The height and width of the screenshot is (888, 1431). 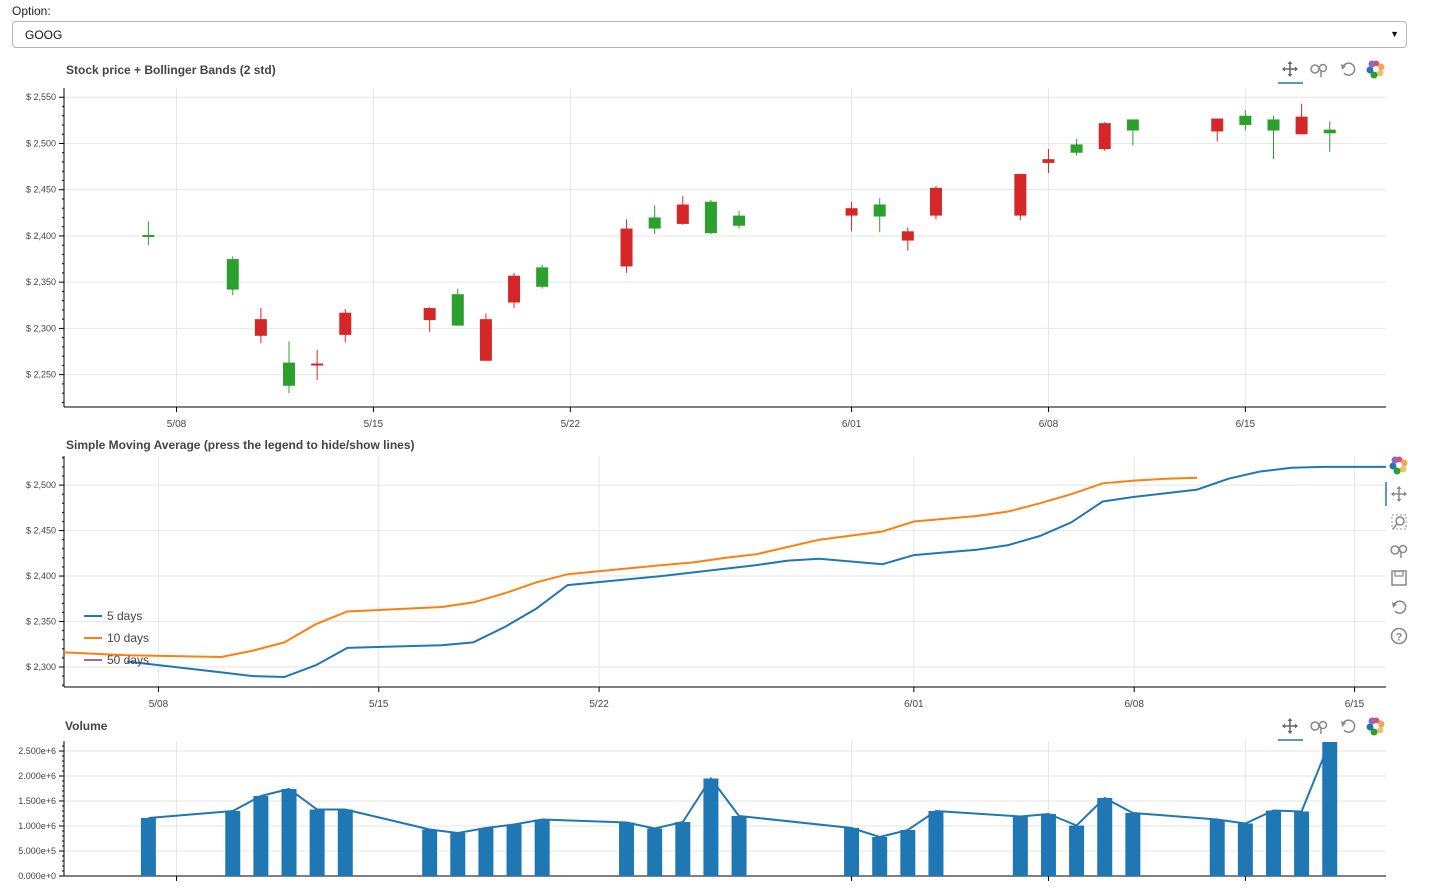 I want to click on y-tick-label: $ 2,300, so click(x=41, y=667).